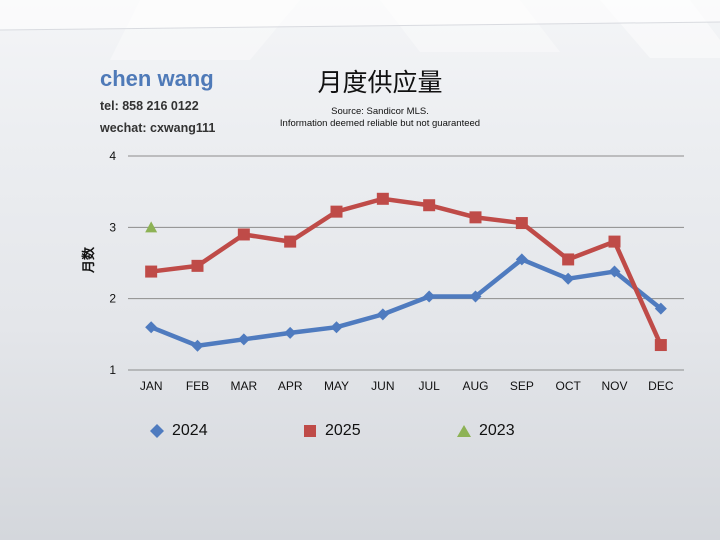  I want to click on x-tick-label: JUL, so click(429, 386).